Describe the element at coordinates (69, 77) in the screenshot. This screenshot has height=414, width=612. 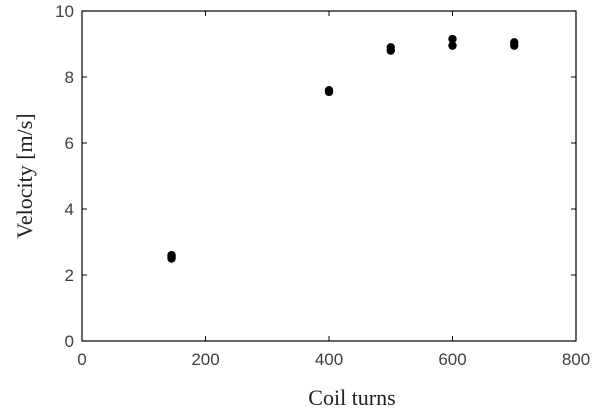
I see `y-tick-label: 8` at that location.